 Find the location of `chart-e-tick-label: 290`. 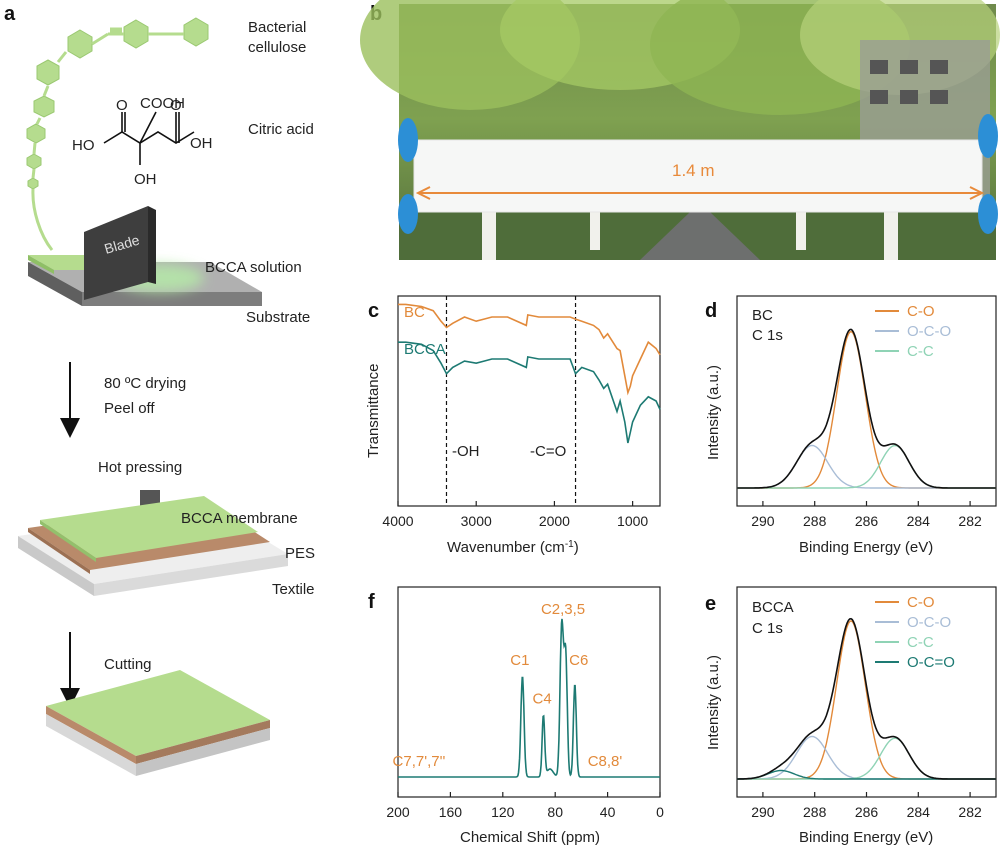

chart-e-tick-label: 290 is located at coordinates (763, 812).